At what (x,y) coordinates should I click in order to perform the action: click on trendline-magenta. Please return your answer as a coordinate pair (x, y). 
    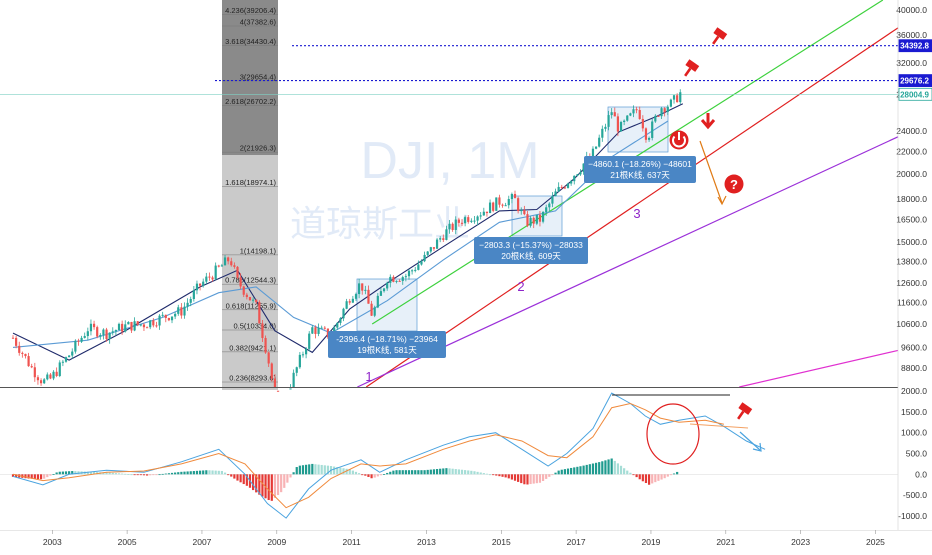
    Looking at the image, I should click on (819, 368).